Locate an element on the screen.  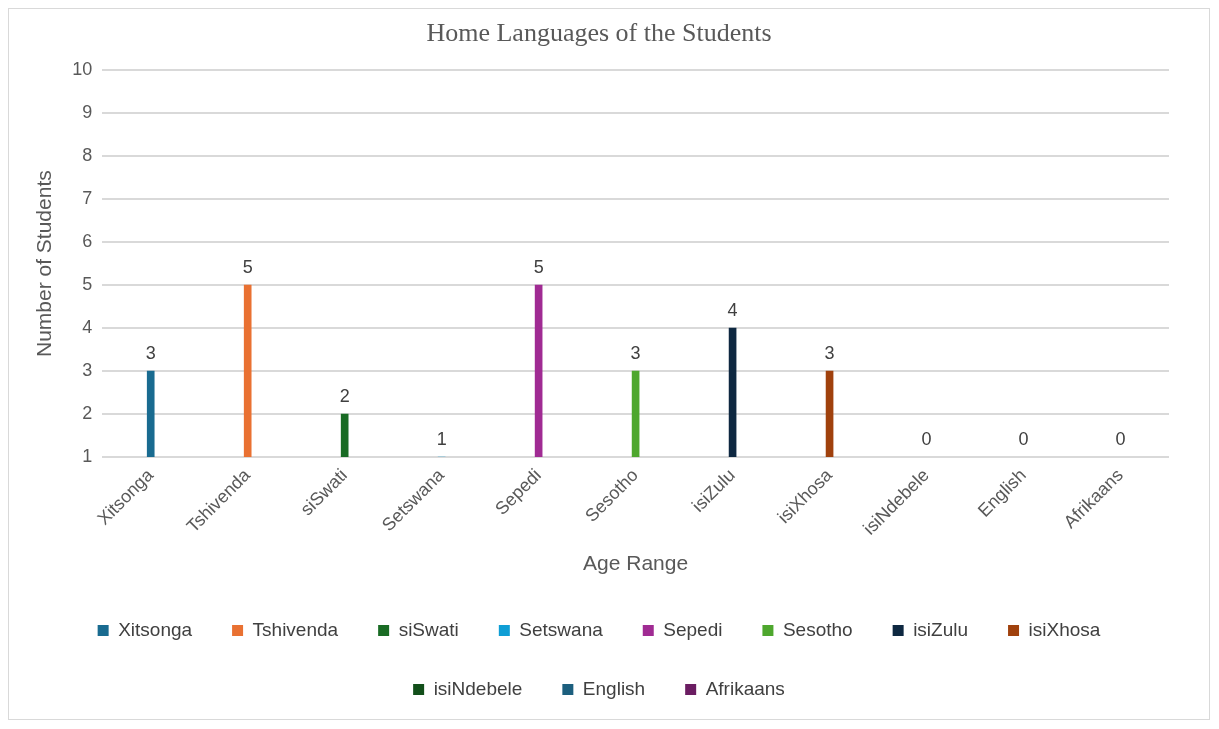
legend-label: Tshivenda is located at coordinates (295, 629).